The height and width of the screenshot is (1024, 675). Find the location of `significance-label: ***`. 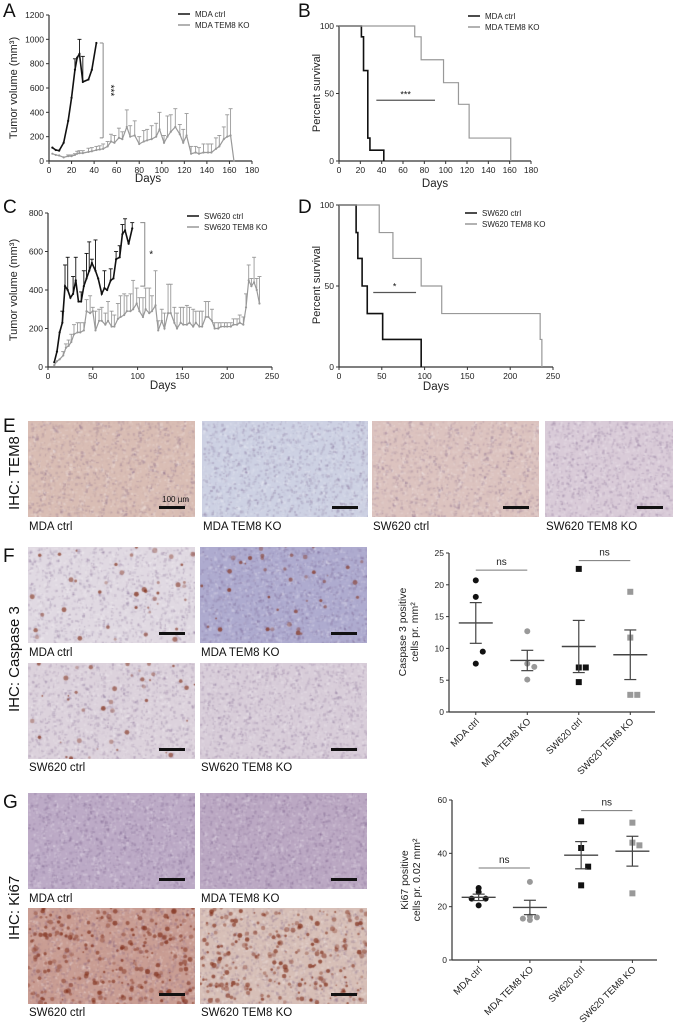

significance-label: *** is located at coordinates (405, 94).